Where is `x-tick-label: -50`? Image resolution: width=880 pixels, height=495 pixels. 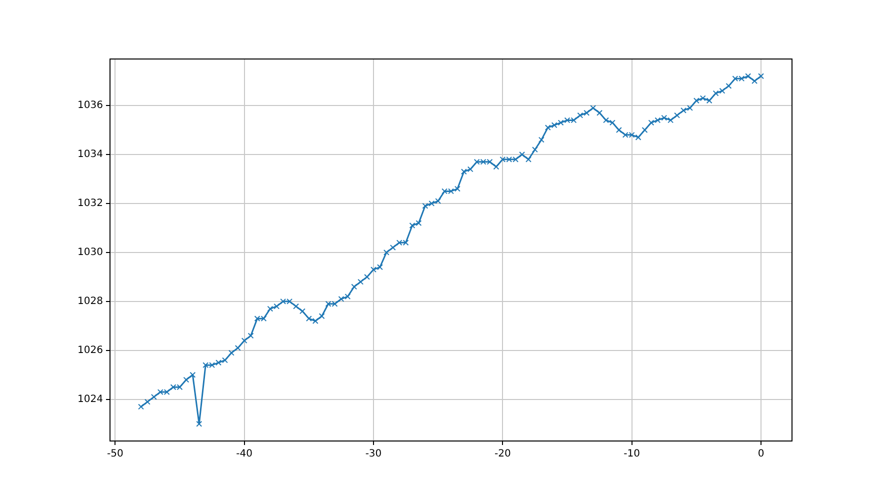
x-tick-label: -50 is located at coordinates (115, 454).